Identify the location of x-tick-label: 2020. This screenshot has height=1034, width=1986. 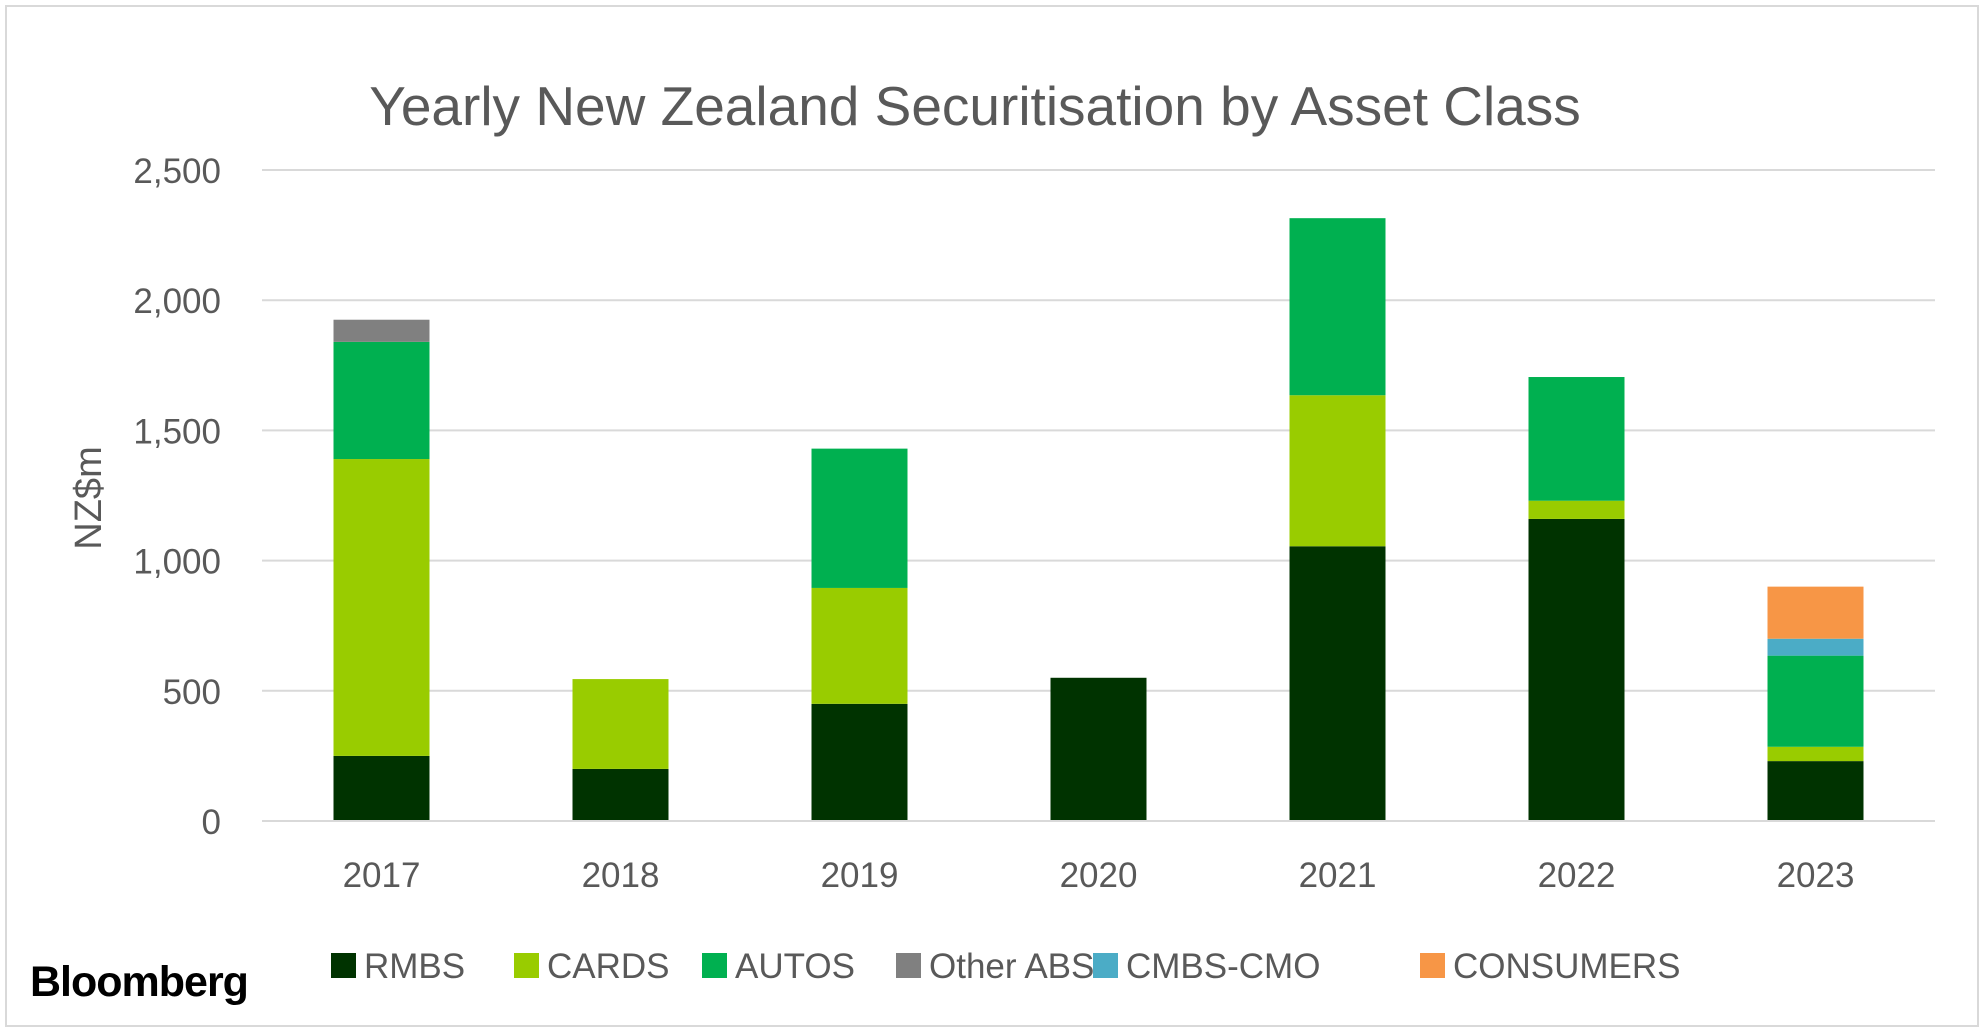
(1099, 875).